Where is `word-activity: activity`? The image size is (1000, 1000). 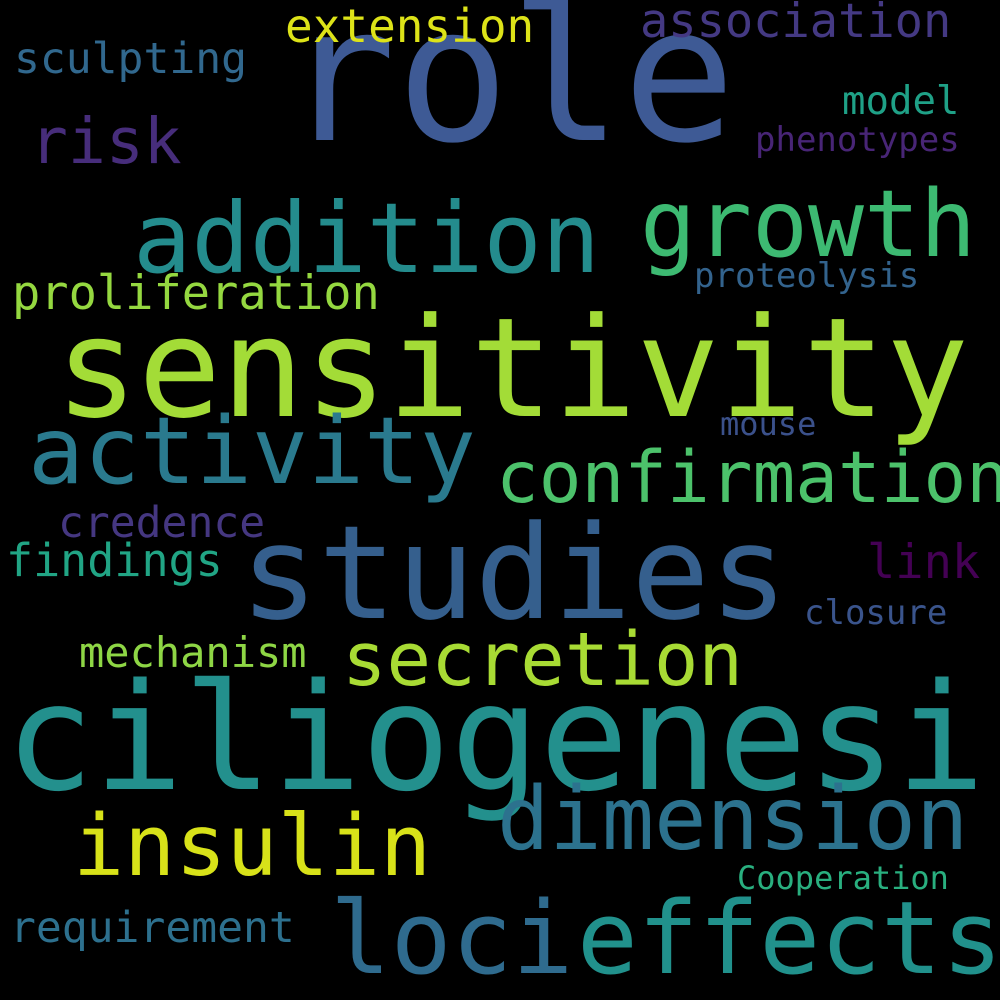
word-activity: activity is located at coordinates (252, 451).